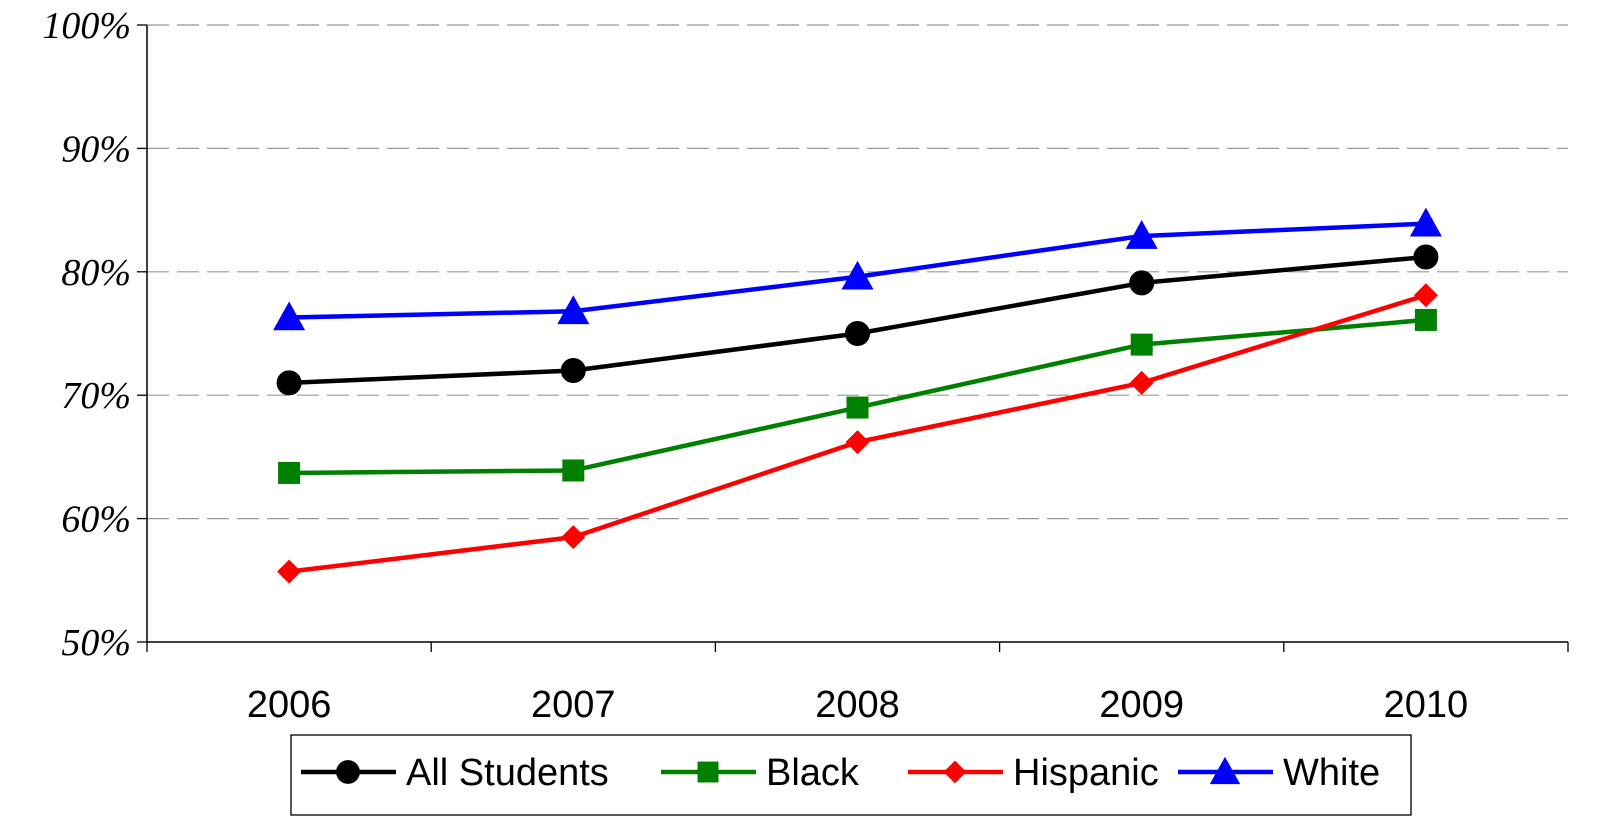 Image resolution: width=1616 pixels, height=832 pixels. I want to click on legend-entry: Black, so click(760, 773).